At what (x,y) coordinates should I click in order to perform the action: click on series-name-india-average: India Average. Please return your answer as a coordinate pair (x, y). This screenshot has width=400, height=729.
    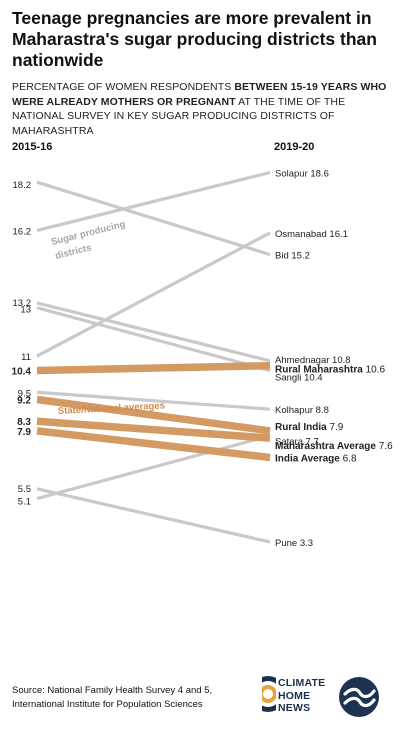
    Looking at the image, I should click on (309, 458).